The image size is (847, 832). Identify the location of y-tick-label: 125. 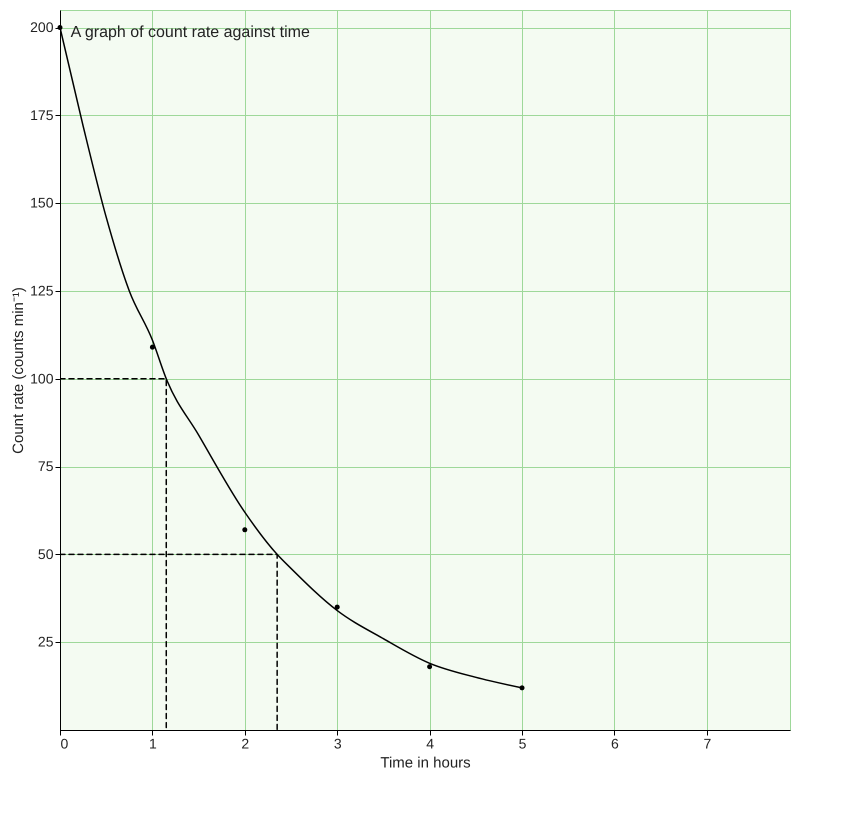
(42, 290).